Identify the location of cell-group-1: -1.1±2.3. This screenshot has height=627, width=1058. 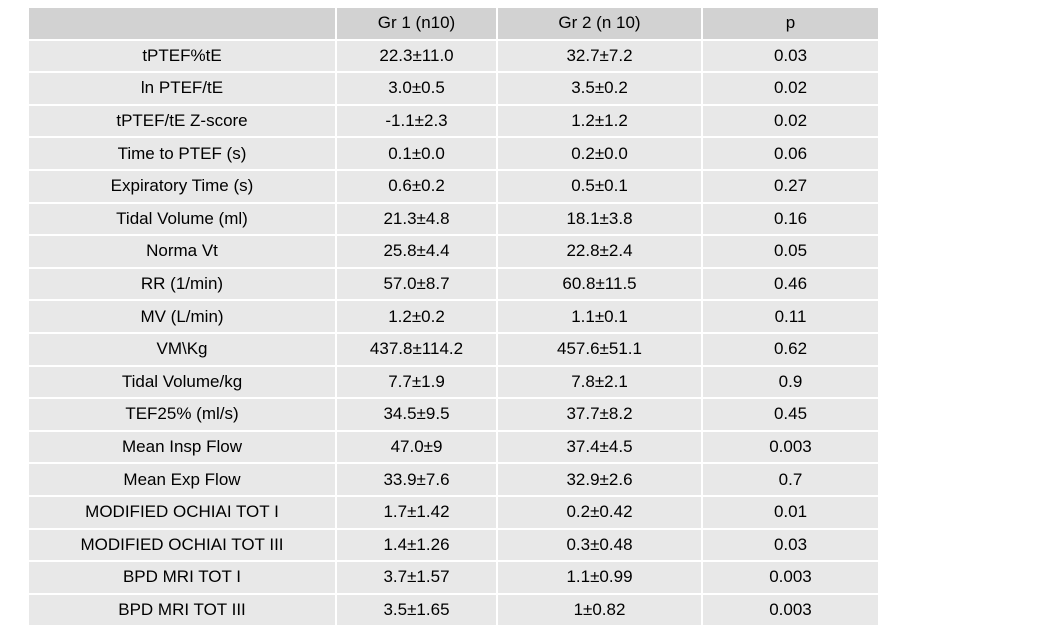
(417, 121).